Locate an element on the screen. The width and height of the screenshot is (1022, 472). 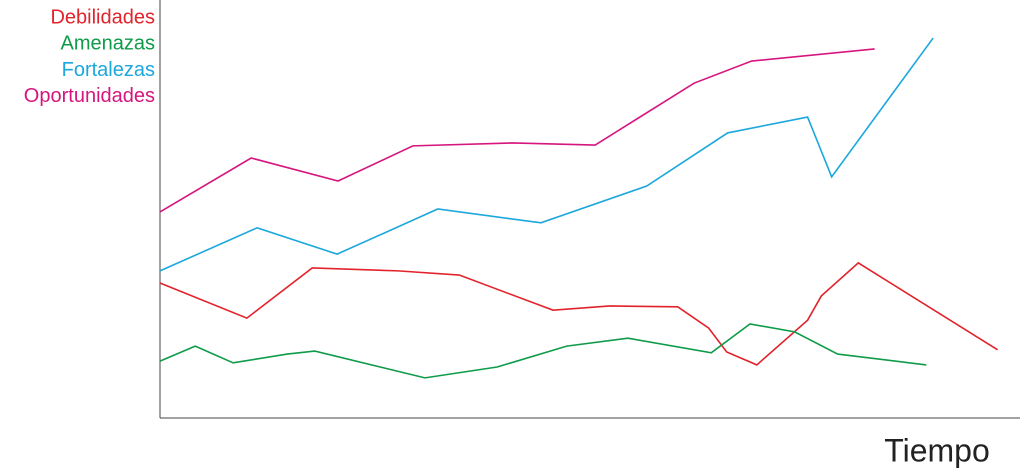
legend-entry: Debilidades is located at coordinates (102, 17).